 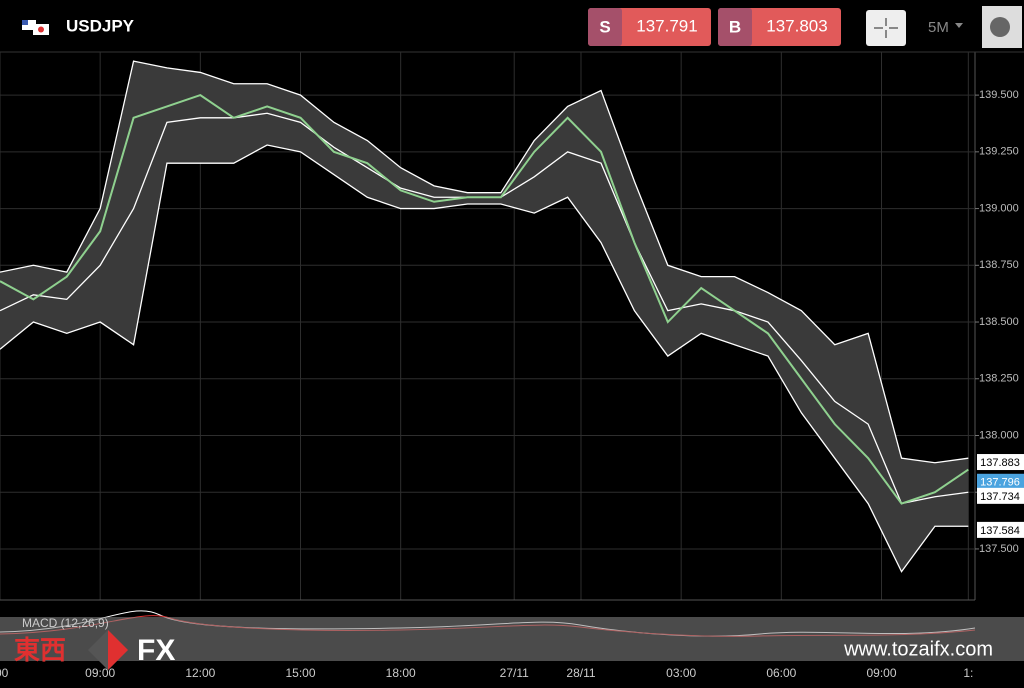 What do you see at coordinates (999, 549) in the screenshot?
I see `y-tick-label: 137.500` at bounding box center [999, 549].